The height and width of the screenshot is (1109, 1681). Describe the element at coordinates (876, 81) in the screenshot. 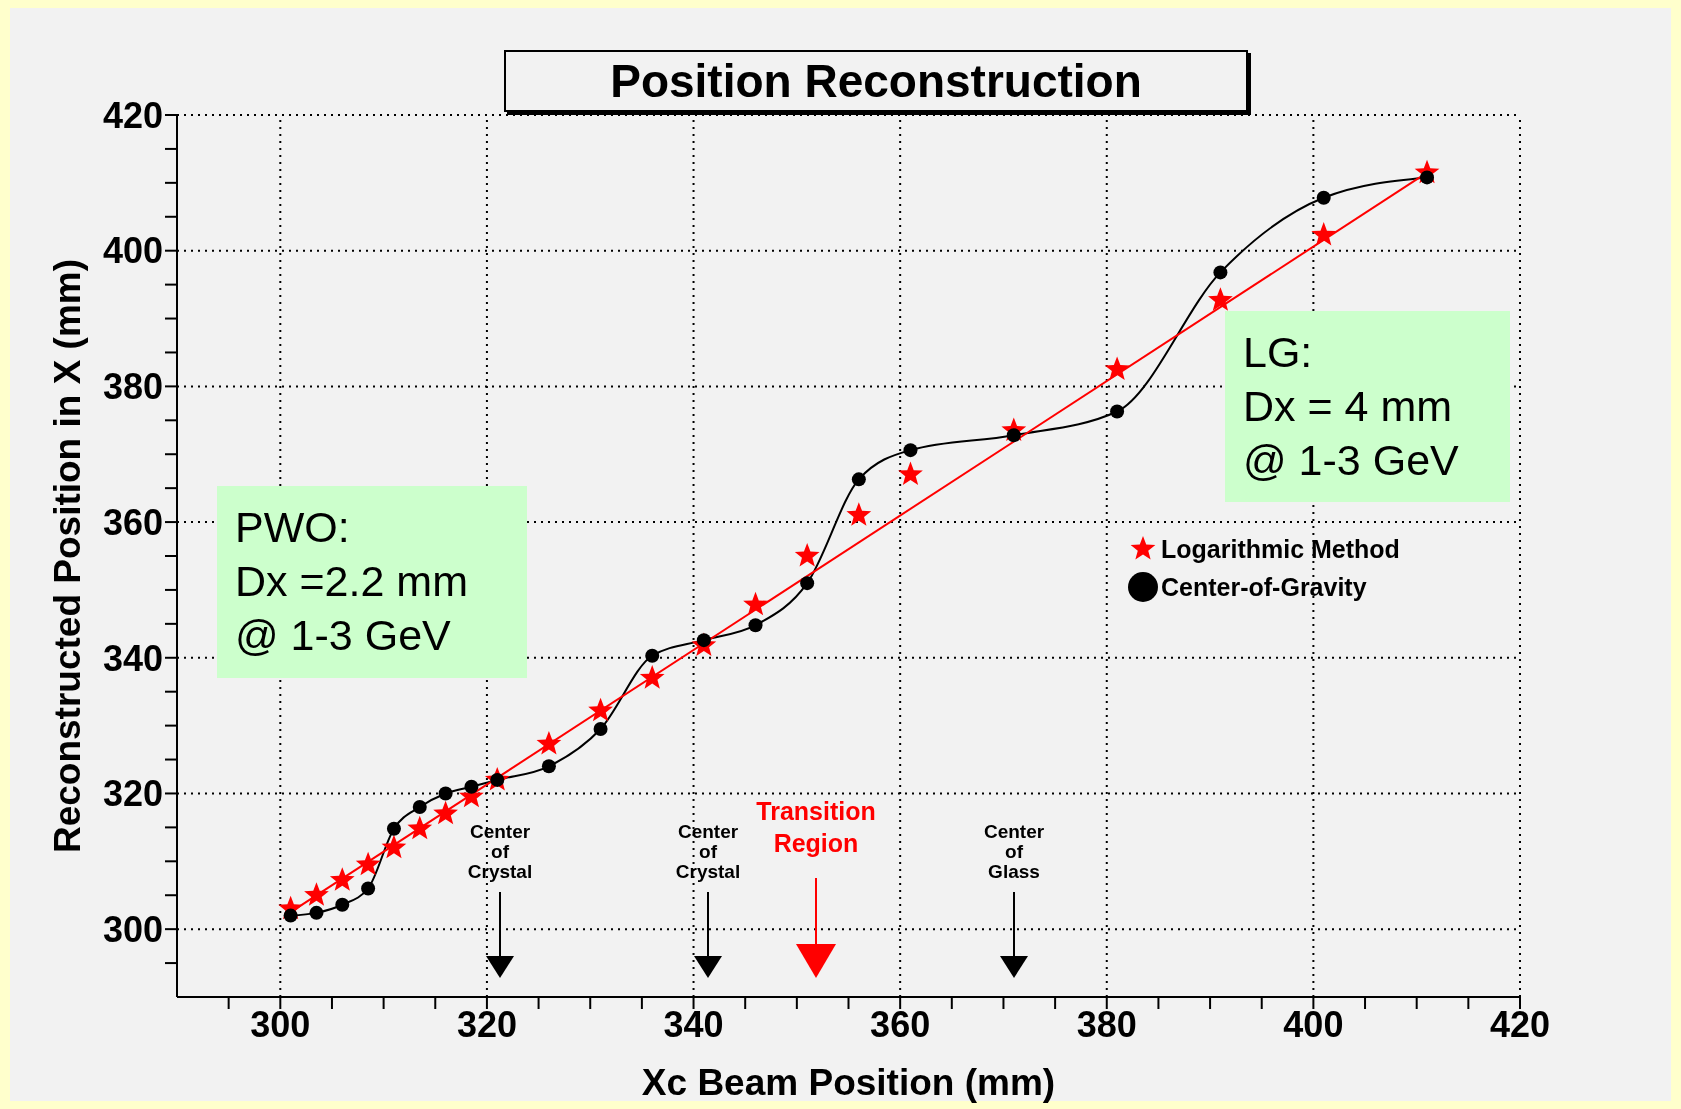

I see `chart-title: Position Reconstruction` at that location.